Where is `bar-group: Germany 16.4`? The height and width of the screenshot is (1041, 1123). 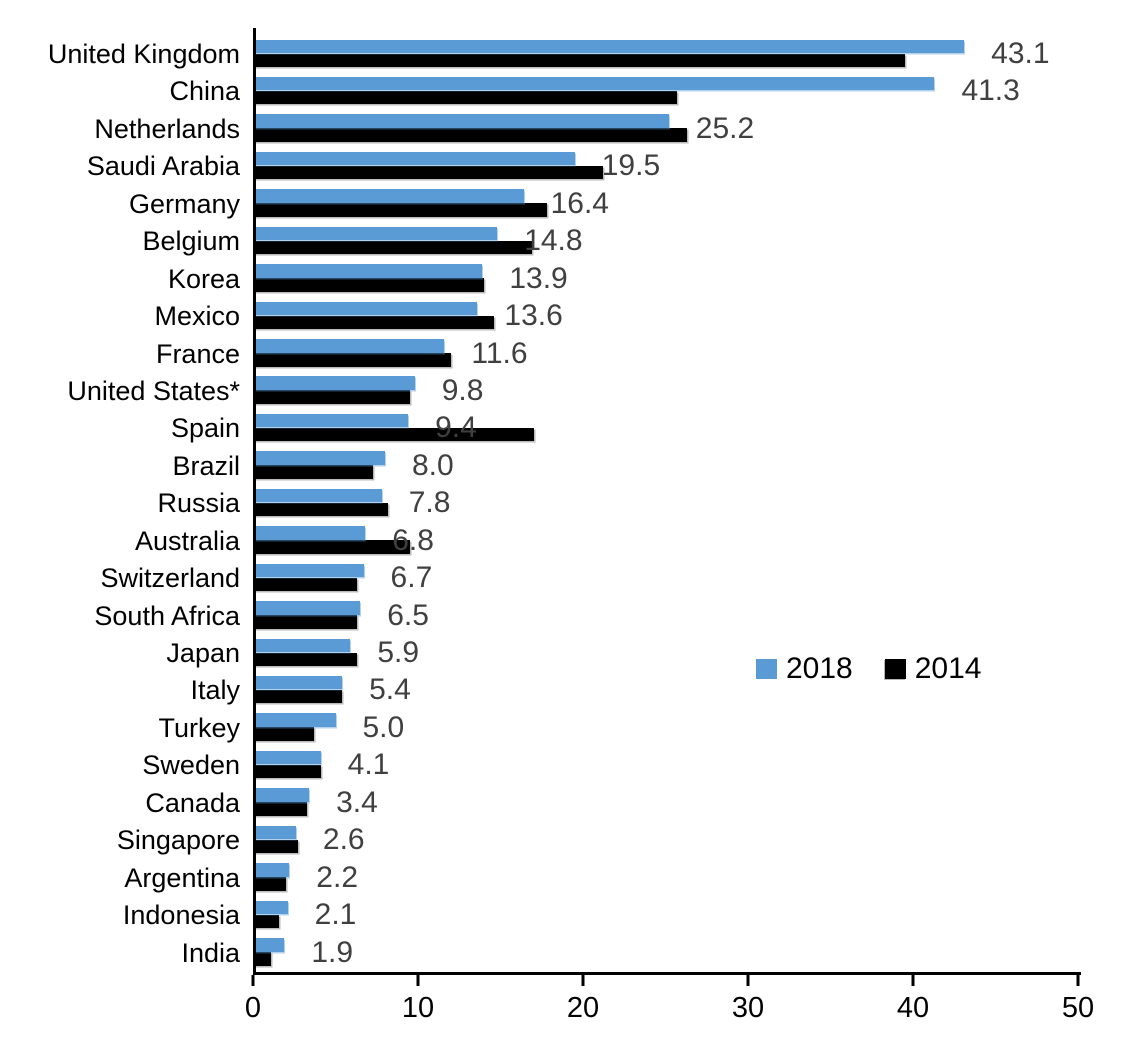
bar-group: Germany 16.4 is located at coordinates (603, 204).